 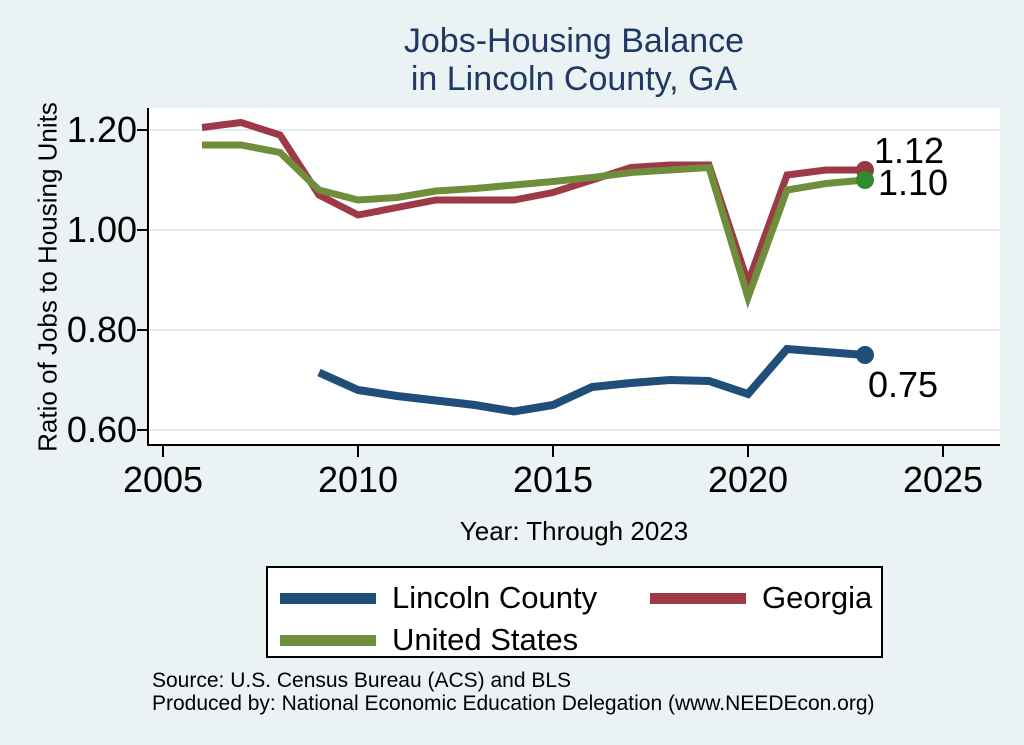 I want to click on source-note: Source: U.S. Census Bureau (ACS) and BLS, so click(x=362, y=680).